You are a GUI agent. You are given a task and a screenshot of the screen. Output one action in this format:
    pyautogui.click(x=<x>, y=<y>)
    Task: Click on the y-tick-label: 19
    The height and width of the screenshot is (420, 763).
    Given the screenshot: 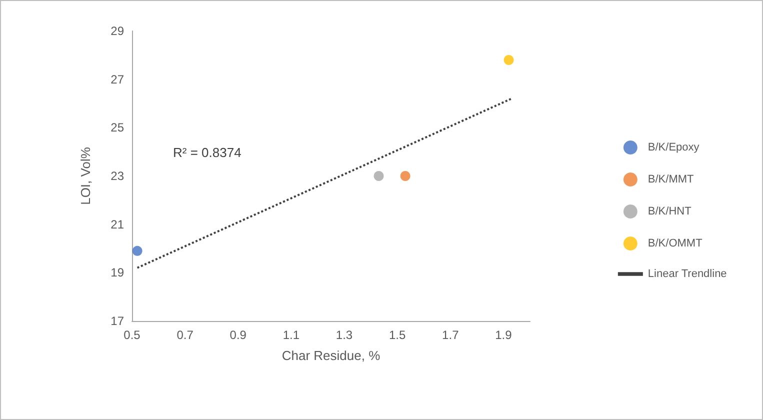 What is the action you would take?
    pyautogui.click(x=117, y=273)
    